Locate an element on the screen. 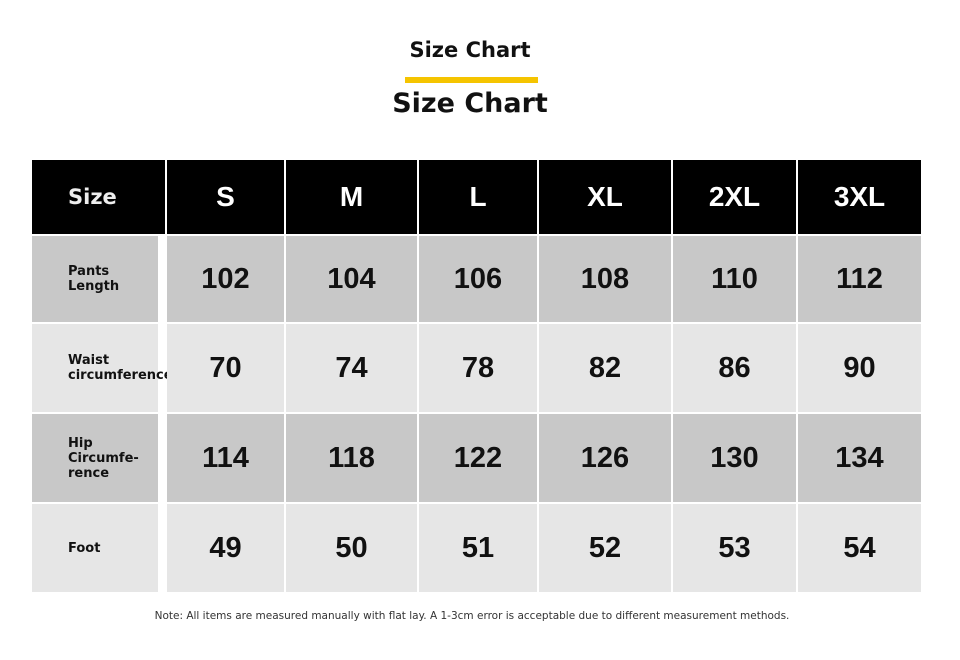  table-cell: 122 is located at coordinates (478, 458).